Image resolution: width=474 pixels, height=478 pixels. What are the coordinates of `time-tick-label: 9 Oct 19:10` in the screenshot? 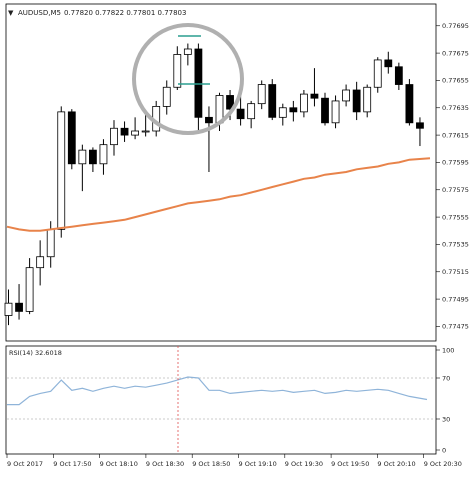 It's located at (258, 464).